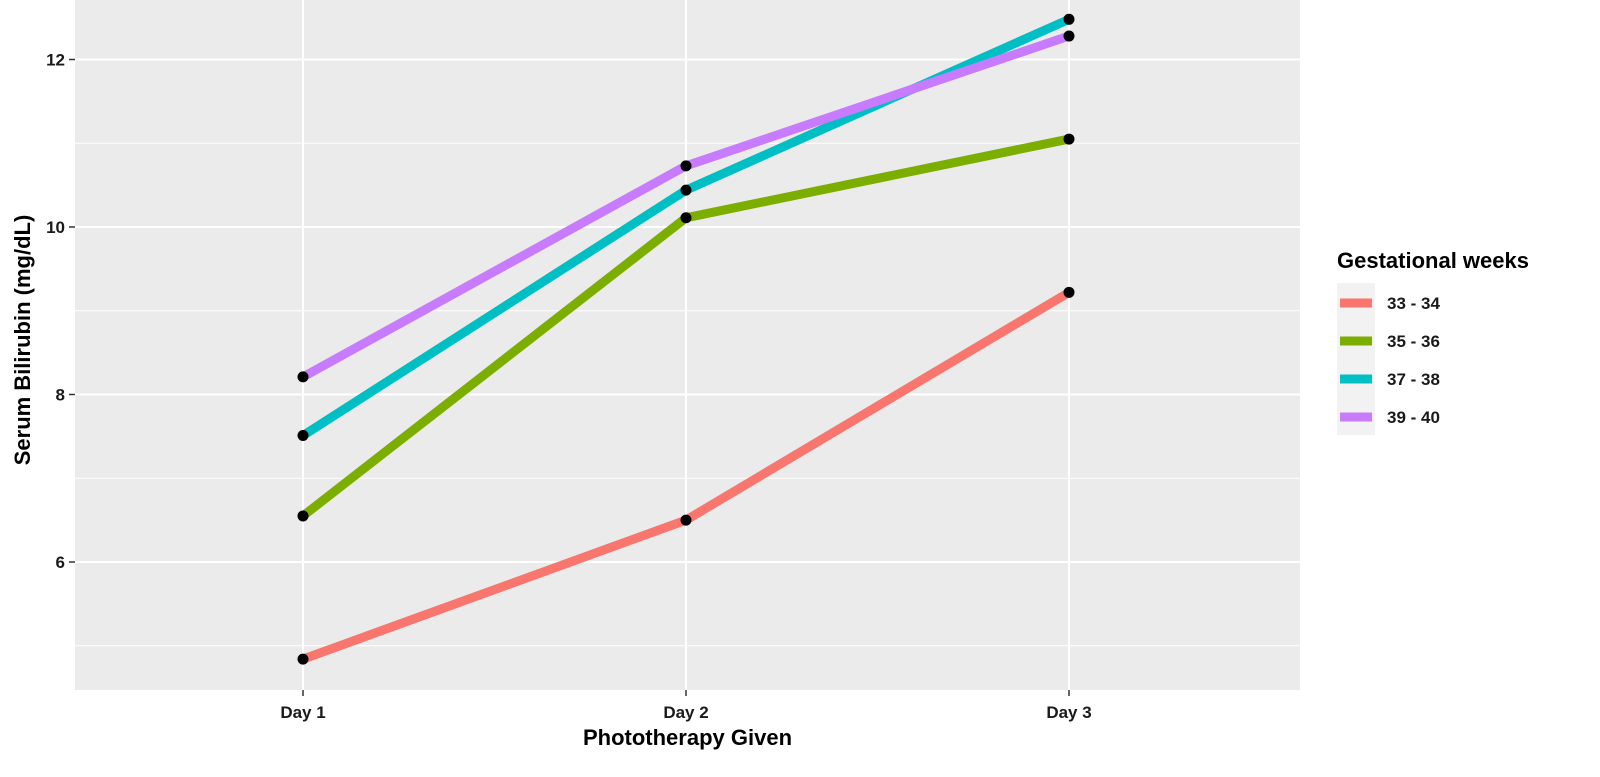 Image resolution: width=1600 pixels, height=777 pixels. Describe the element at coordinates (1390, 360) in the screenshot. I see `legend-items: 33 - 34 35 - 36 37 - 38 39 - 40` at that location.